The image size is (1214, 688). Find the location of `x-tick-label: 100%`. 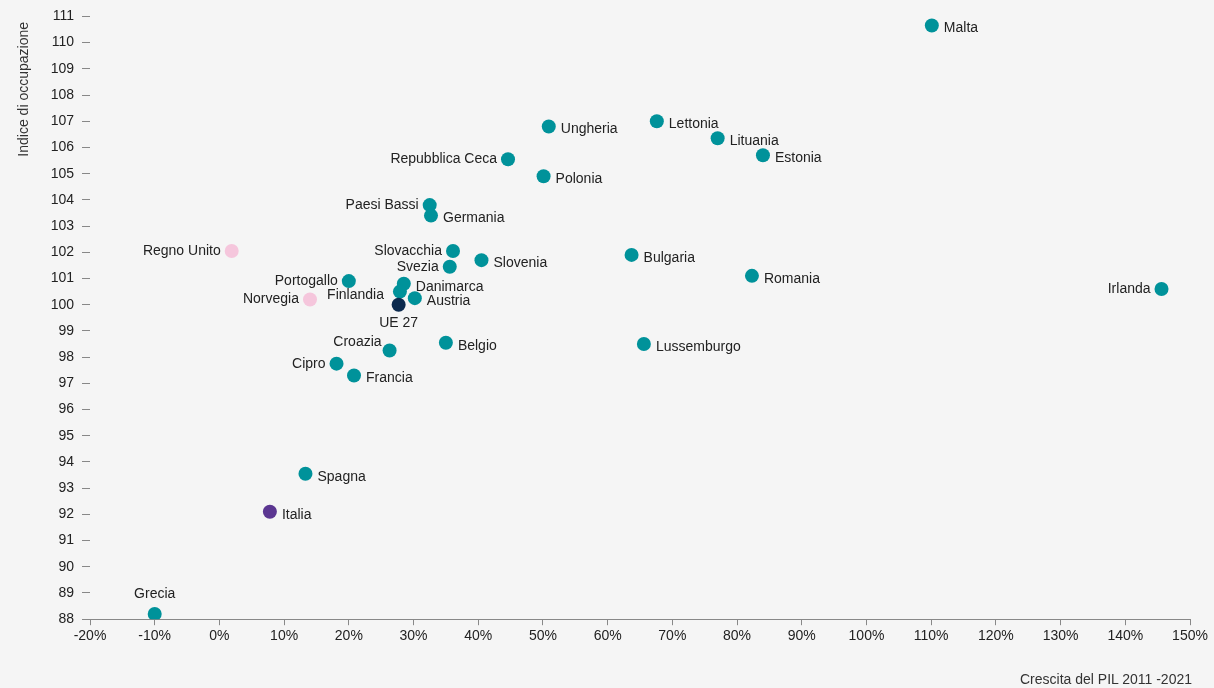

x-tick-label: 100% is located at coordinates (866, 635).